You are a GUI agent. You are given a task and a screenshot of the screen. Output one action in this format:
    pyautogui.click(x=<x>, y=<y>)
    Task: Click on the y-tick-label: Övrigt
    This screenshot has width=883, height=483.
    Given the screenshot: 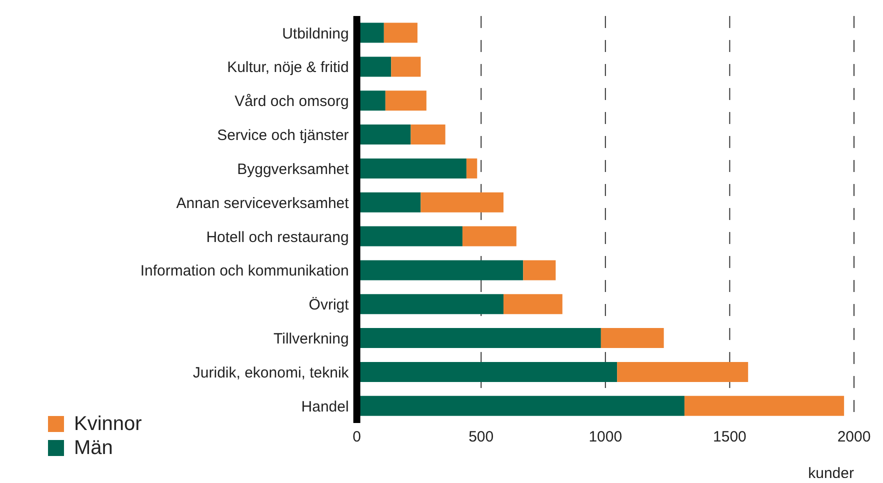 What is the action you would take?
    pyautogui.click(x=329, y=305)
    